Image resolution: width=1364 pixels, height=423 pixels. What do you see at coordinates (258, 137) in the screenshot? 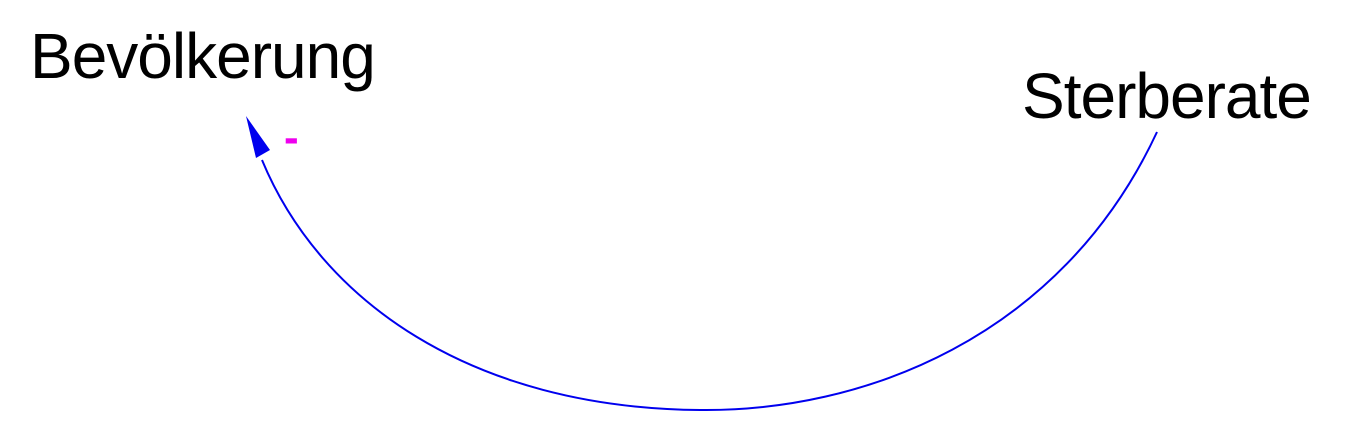
I see `arrowhead-icon` at bounding box center [258, 137].